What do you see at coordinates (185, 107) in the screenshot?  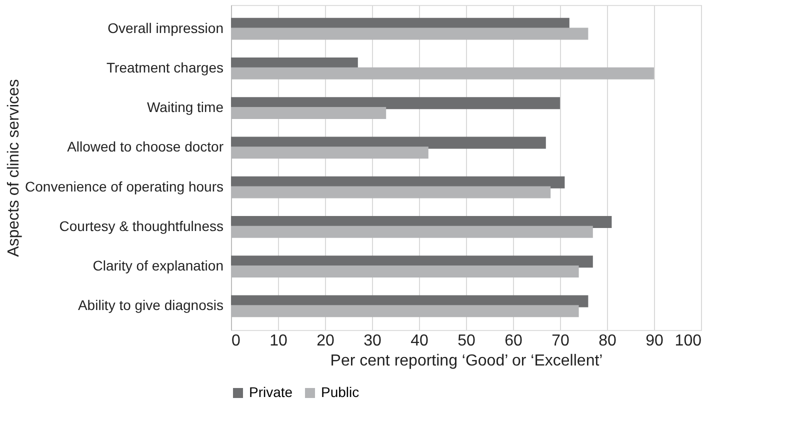 I see `y-tick-label: Waiting time` at bounding box center [185, 107].